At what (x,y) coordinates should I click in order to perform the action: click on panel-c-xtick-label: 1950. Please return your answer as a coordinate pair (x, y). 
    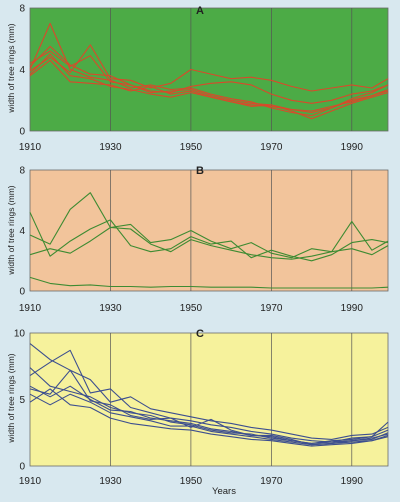
    Looking at the image, I should click on (191, 481).